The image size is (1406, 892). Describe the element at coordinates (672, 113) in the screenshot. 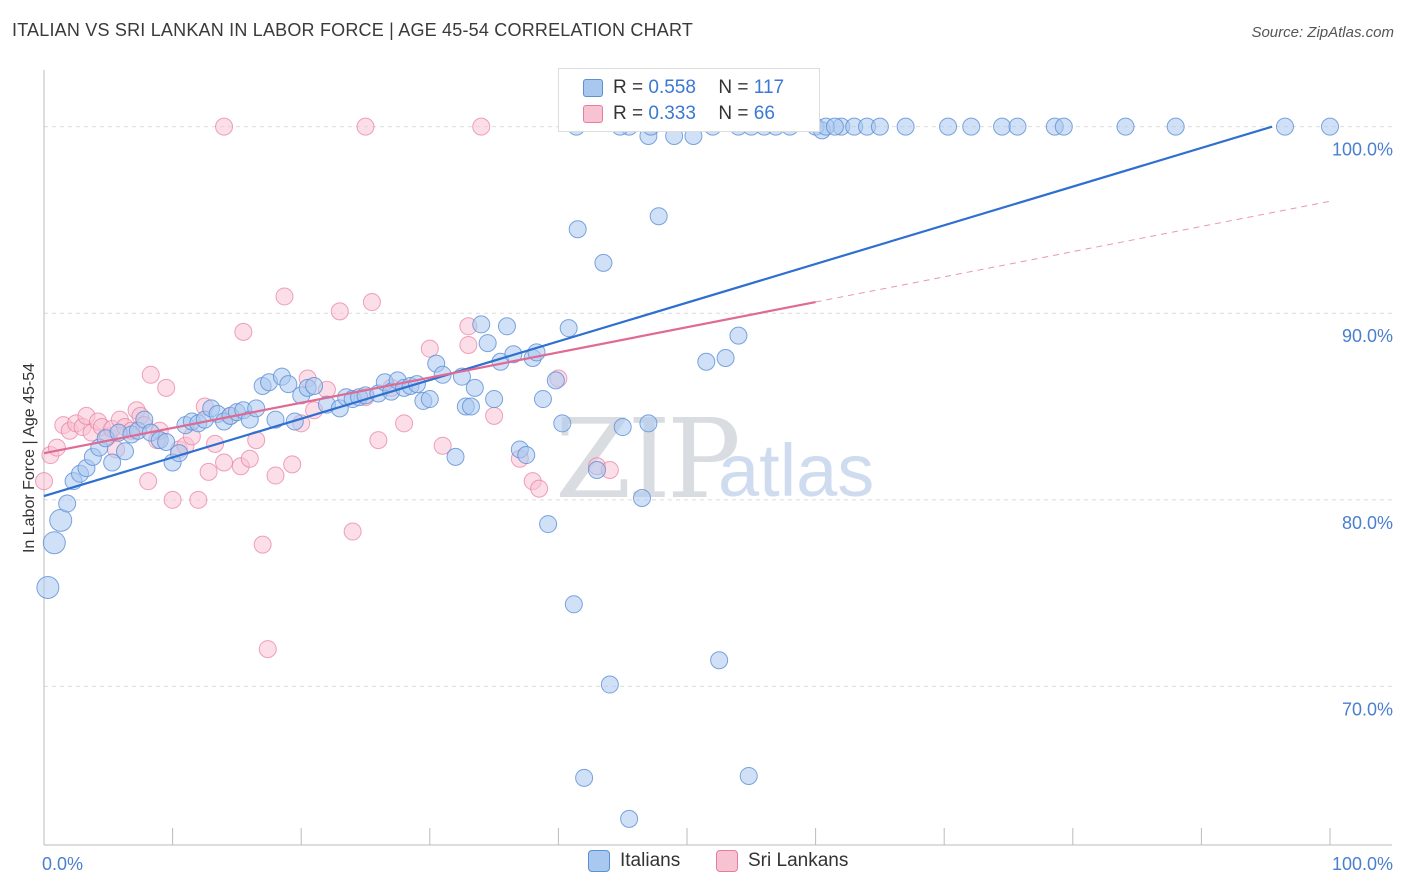

I see `legend-r-value: 0.333` at that location.